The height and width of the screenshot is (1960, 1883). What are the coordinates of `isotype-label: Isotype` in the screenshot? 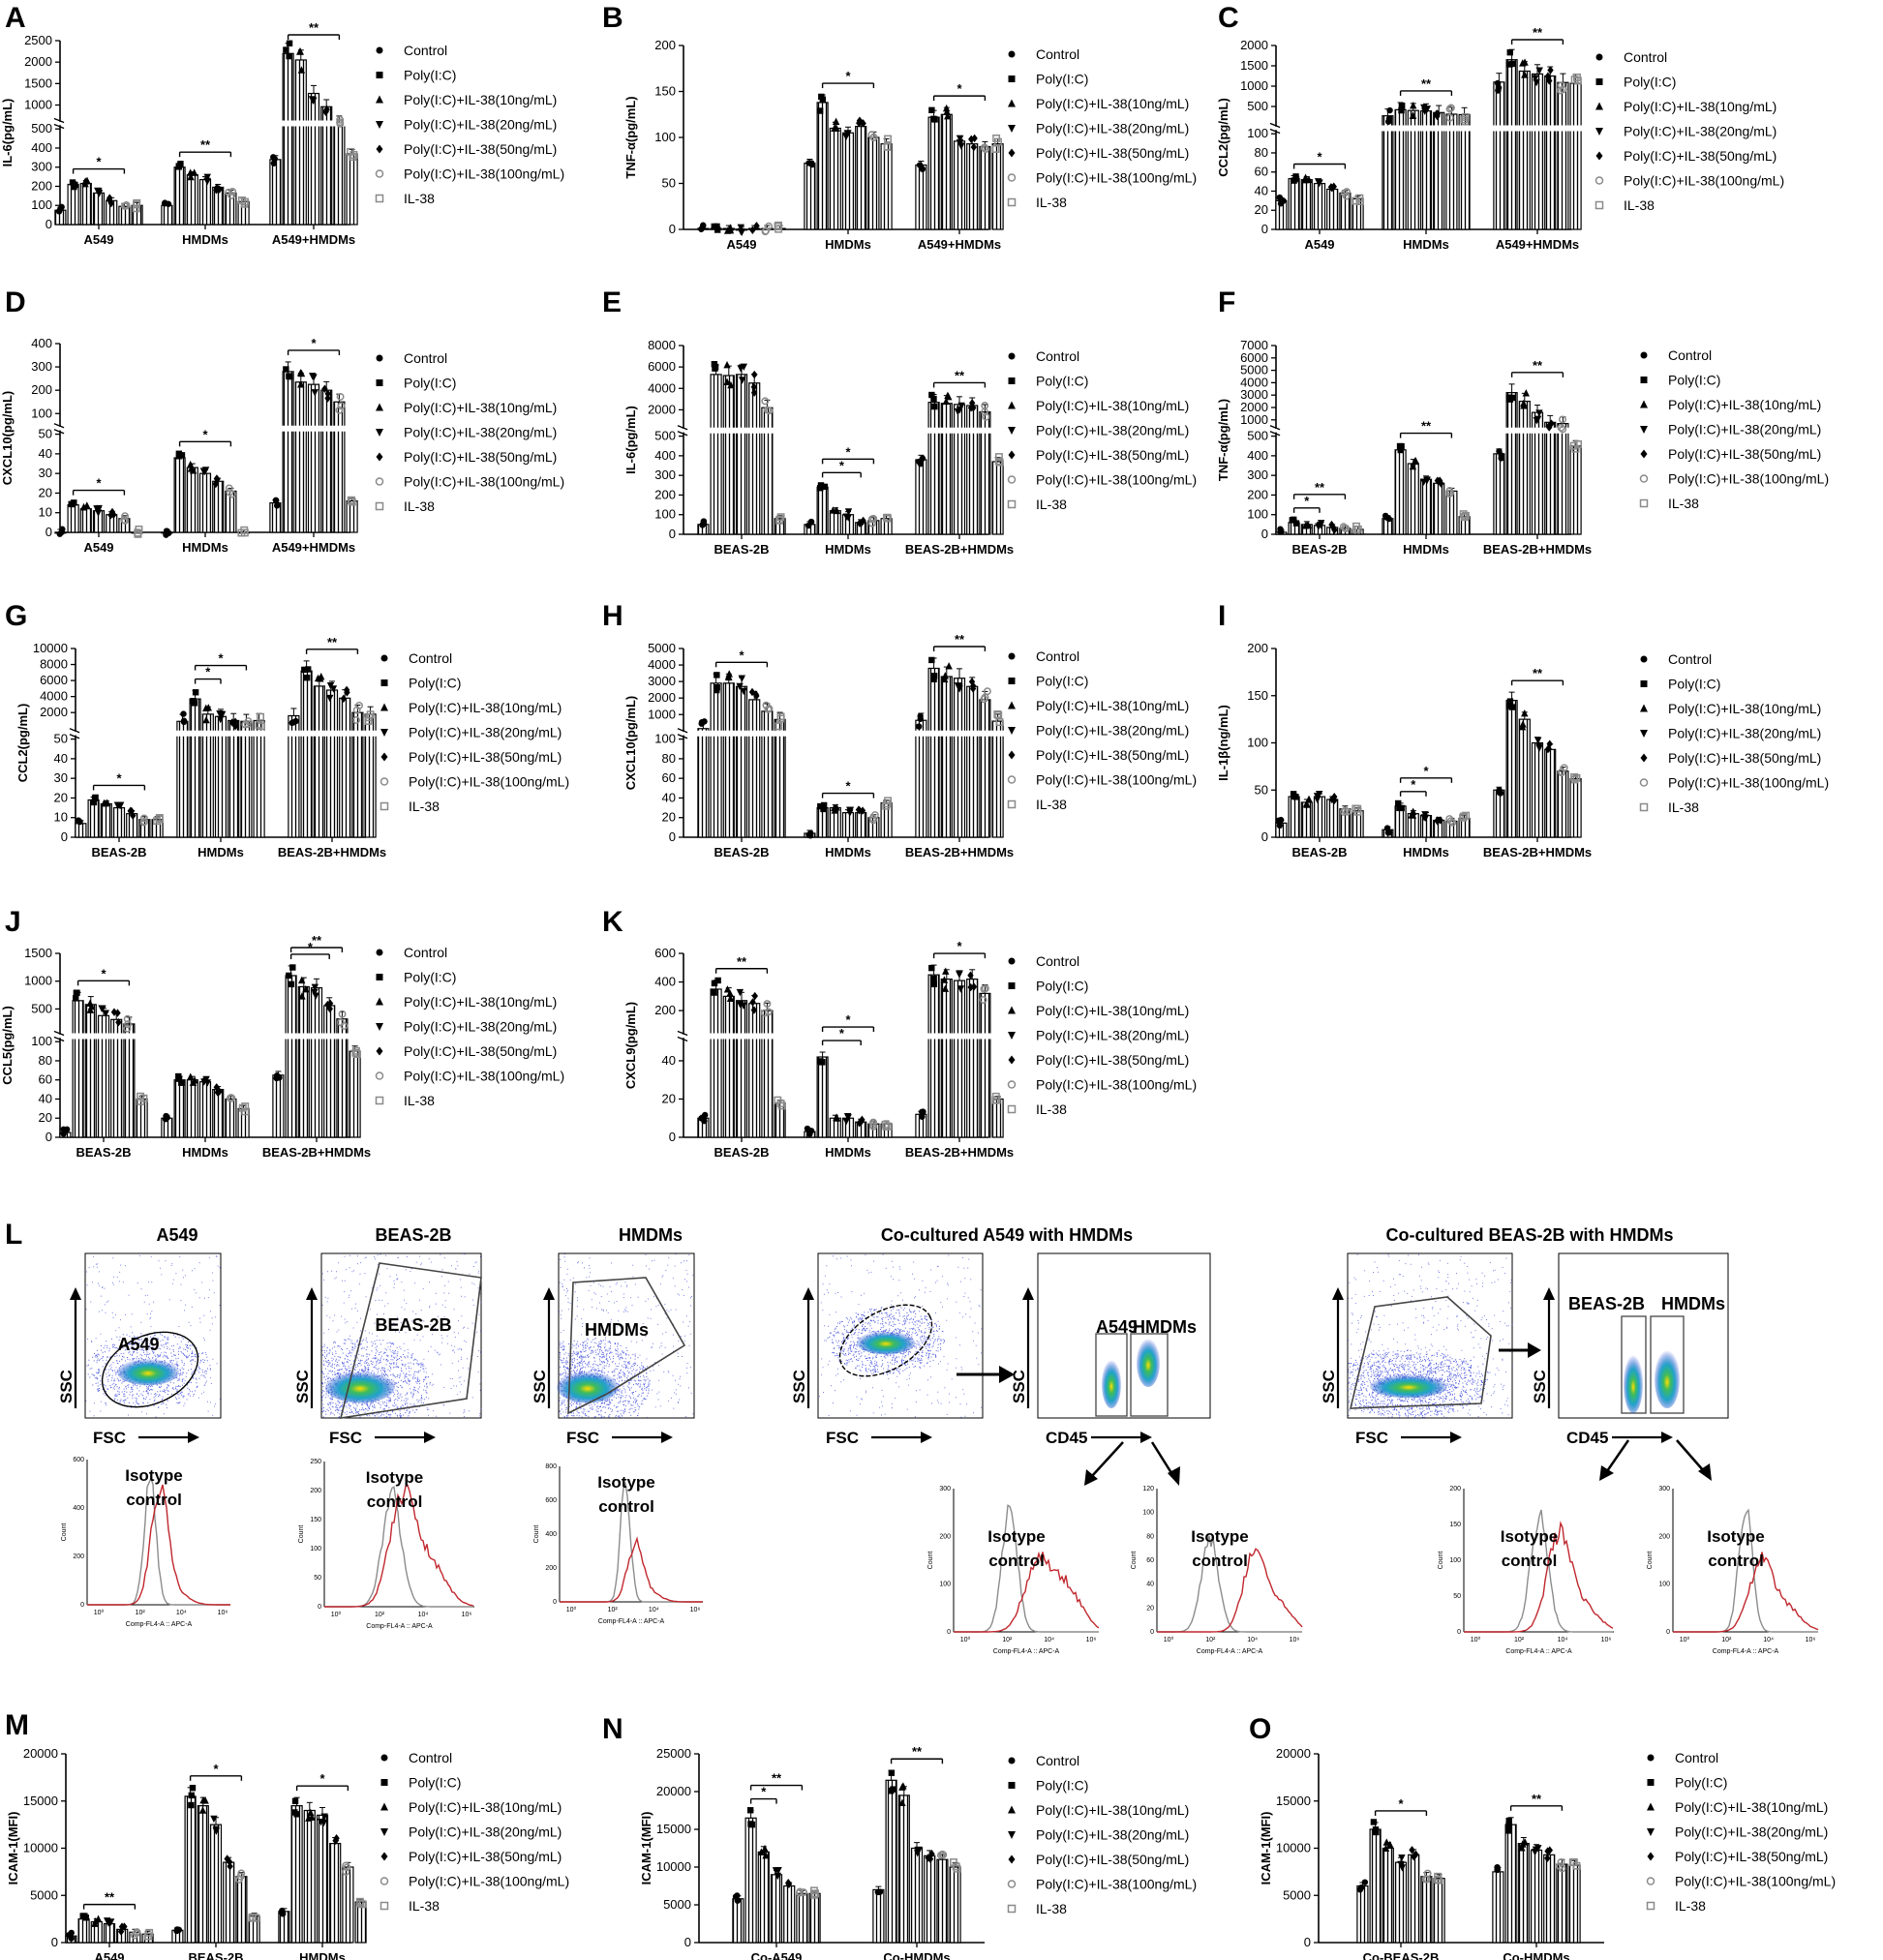 It's located at (1530, 1536).